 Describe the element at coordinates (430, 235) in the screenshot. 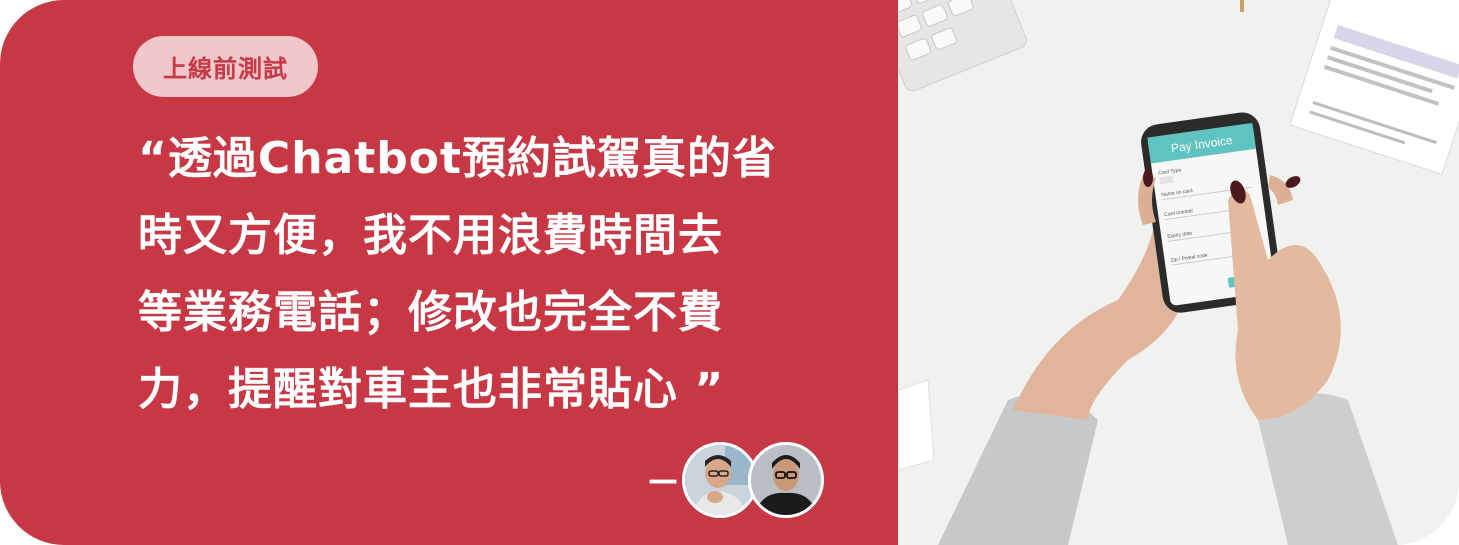

I see `quote-line: 時又方便，我不用浪費時間去` at that location.